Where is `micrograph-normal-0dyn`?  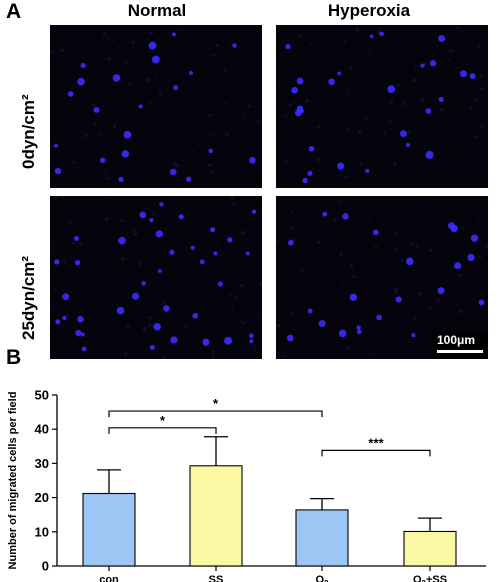
micrograph-normal-0dyn is located at coordinates (156, 106).